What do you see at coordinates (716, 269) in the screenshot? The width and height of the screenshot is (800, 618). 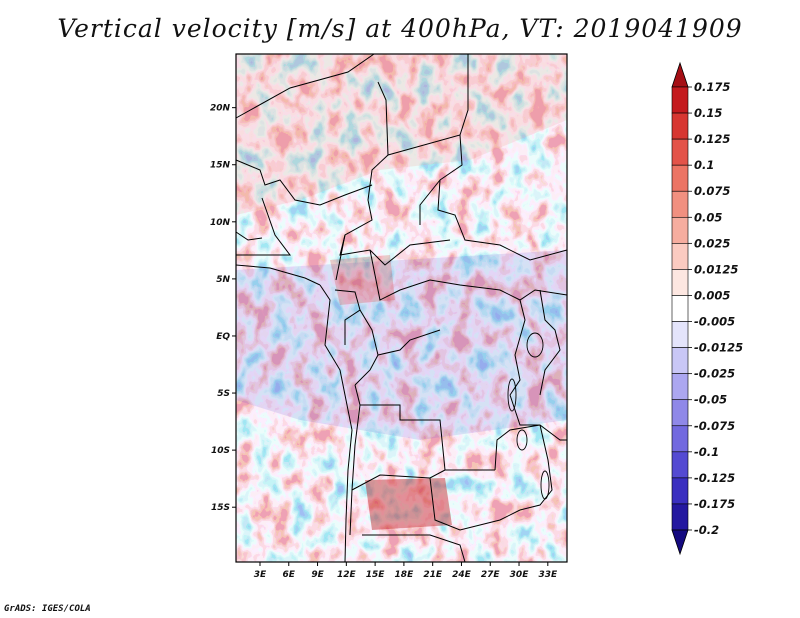 I see `colorbar-label: 0.0125` at bounding box center [716, 269].